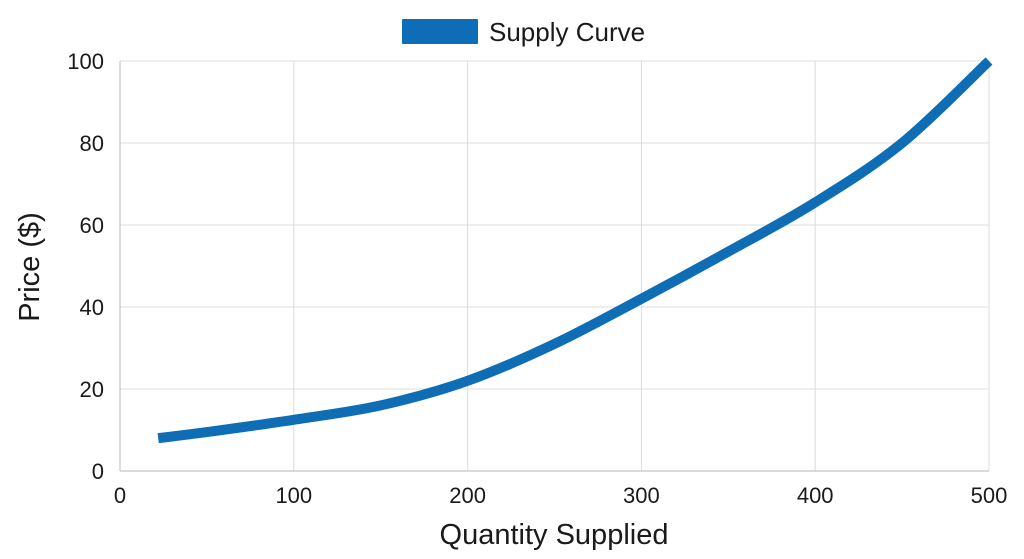 This screenshot has width=1024, height=559. What do you see at coordinates (567, 32) in the screenshot?
I see `legend-label-supply-curve: Supply Curve` at bounding box center [567, 32].